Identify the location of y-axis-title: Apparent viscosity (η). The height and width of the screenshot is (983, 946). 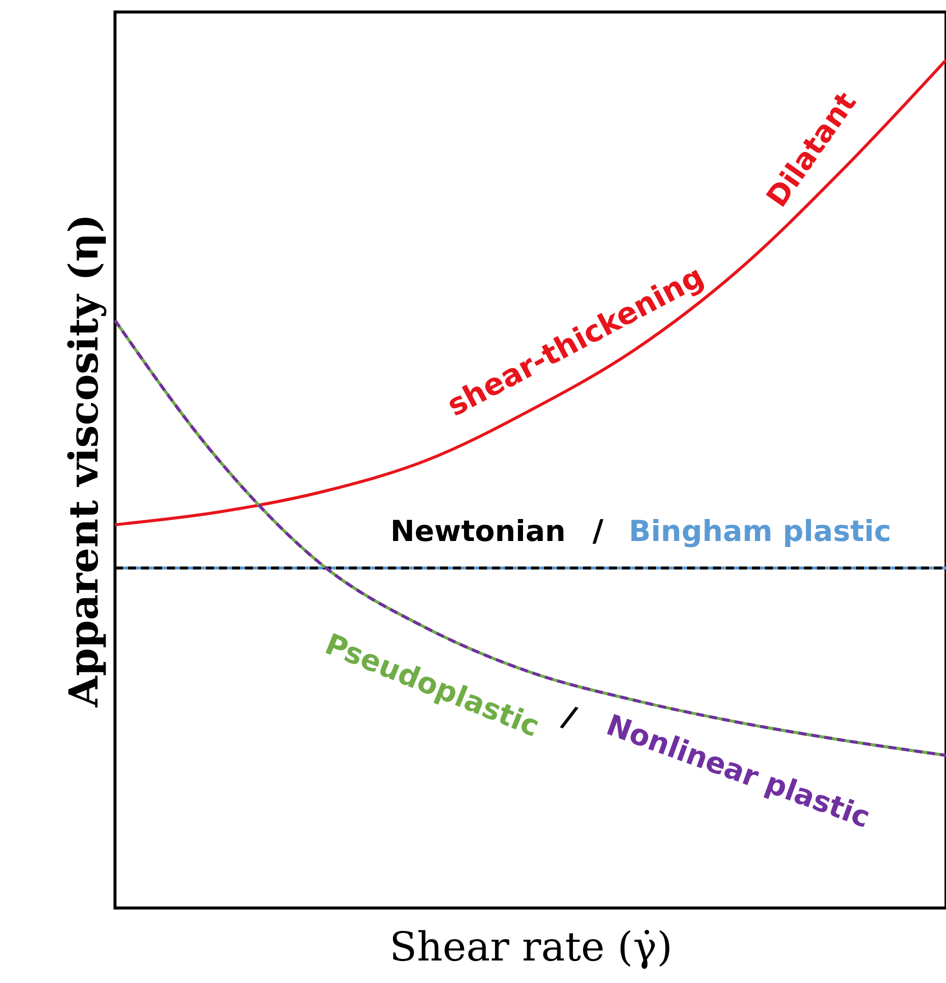
(84, 461).